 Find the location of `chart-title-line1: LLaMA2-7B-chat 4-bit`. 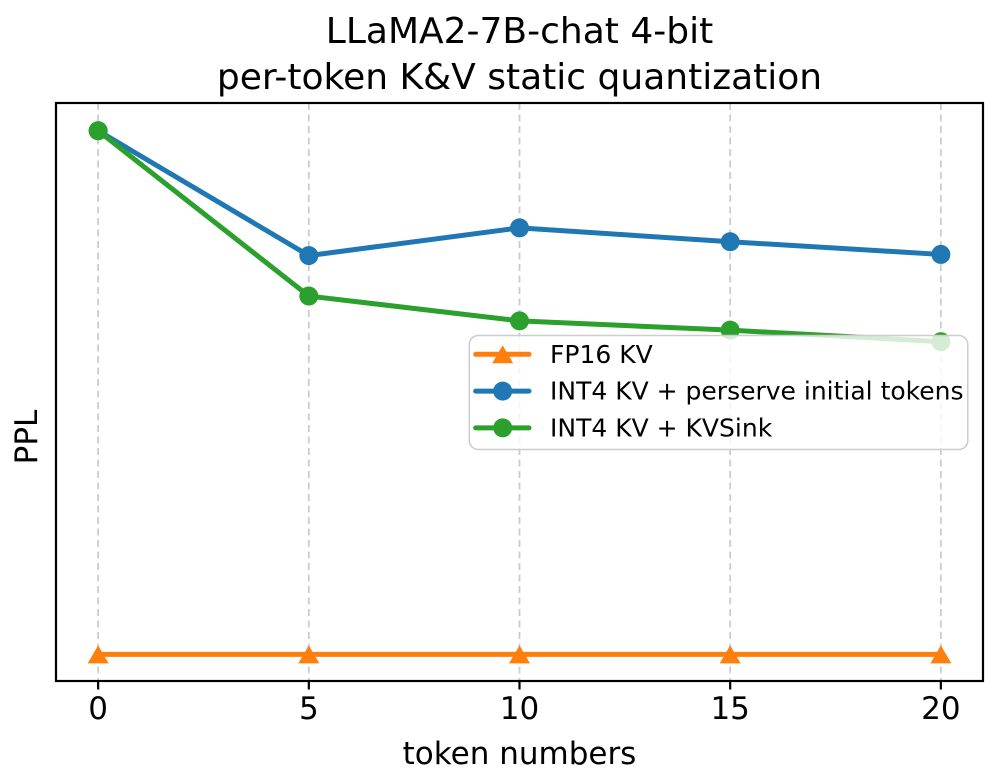

chart-title-line1: LLaMA2-7B-chat 4-bit is located at coordinates (519, 31).